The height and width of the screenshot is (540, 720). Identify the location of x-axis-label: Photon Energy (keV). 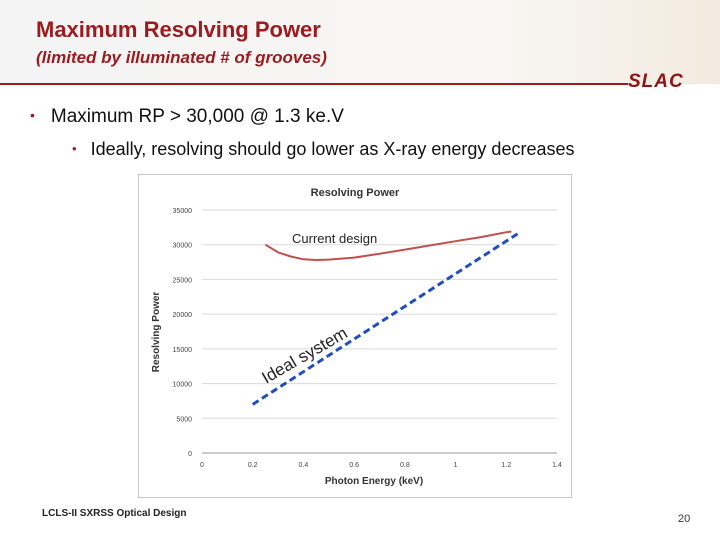
(374, 481).